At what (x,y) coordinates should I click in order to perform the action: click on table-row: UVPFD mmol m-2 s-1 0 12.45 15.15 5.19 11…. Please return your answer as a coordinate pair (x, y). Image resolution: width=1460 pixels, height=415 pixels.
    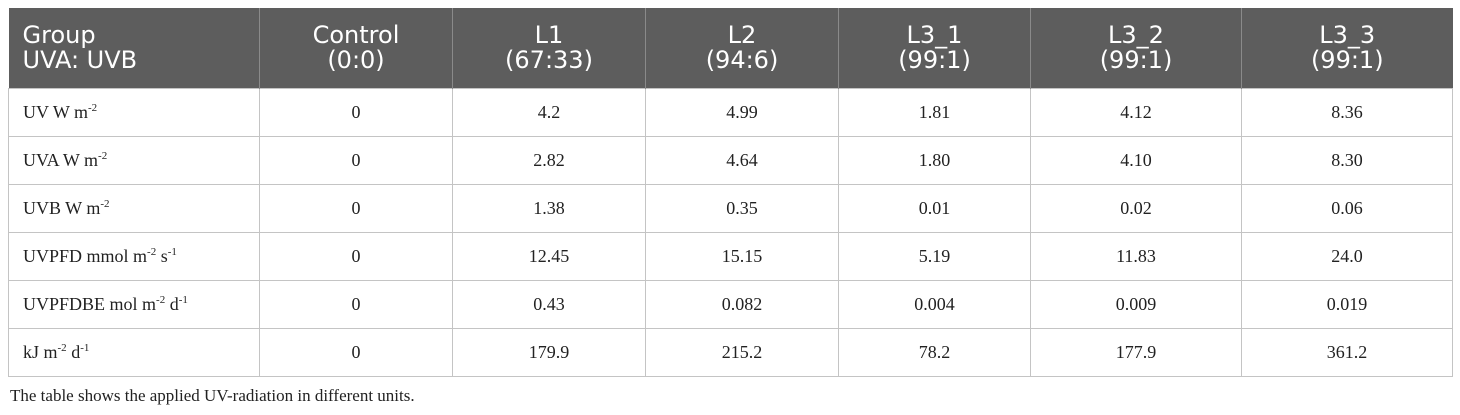
    Looking at the image, I should click on (730, 256).